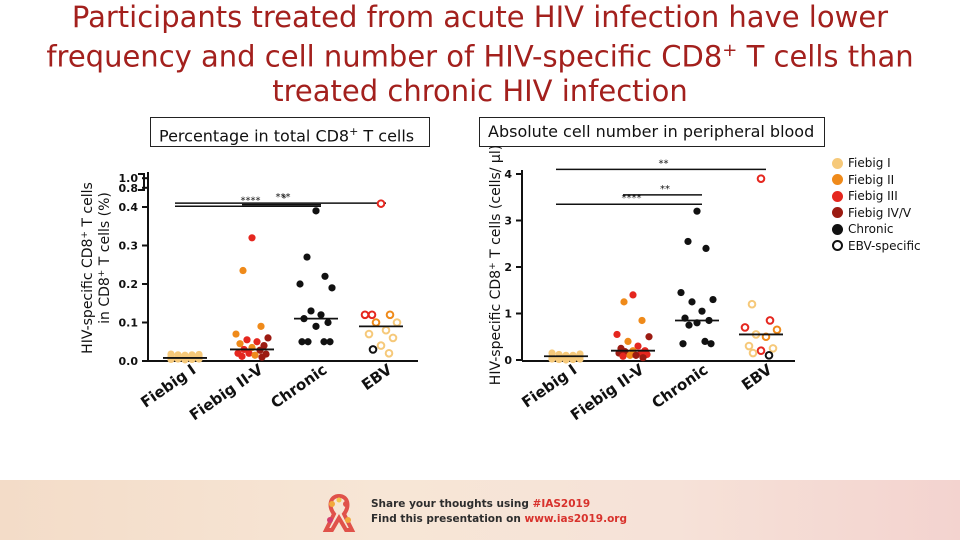 The height and width of the screenshot is (540, 960). Describe the element at coordinates (298, 387) in the screenshot. I see `x-category-label: Chronic` at that location.